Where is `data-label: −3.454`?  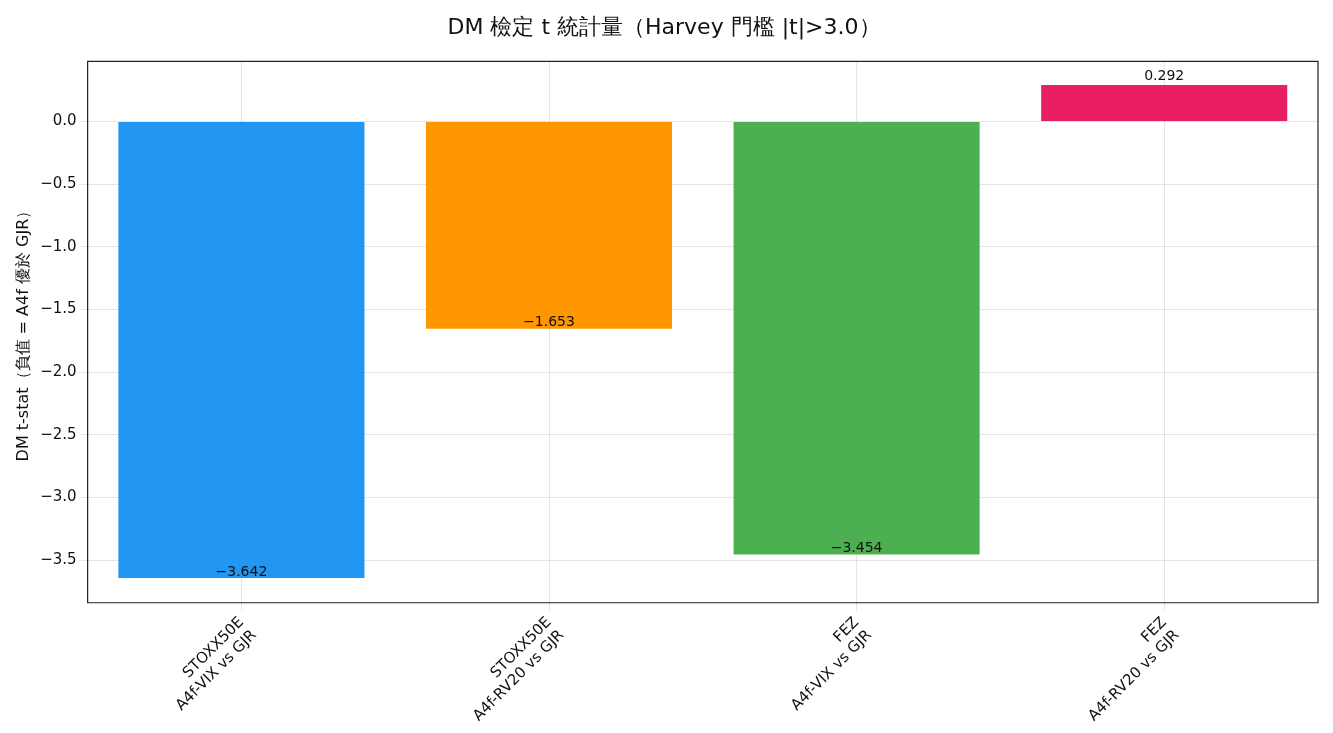 data-label: −3.454 is located at coordinates (856, 547).